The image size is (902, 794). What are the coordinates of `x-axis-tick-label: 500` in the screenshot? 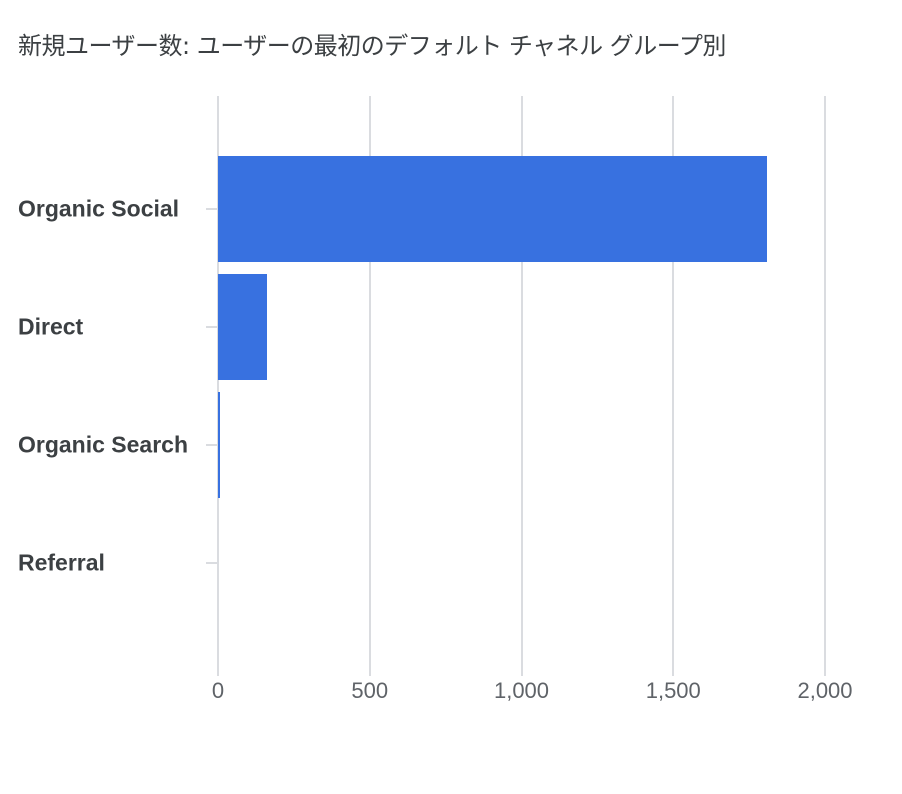 It's located at (370, 690).